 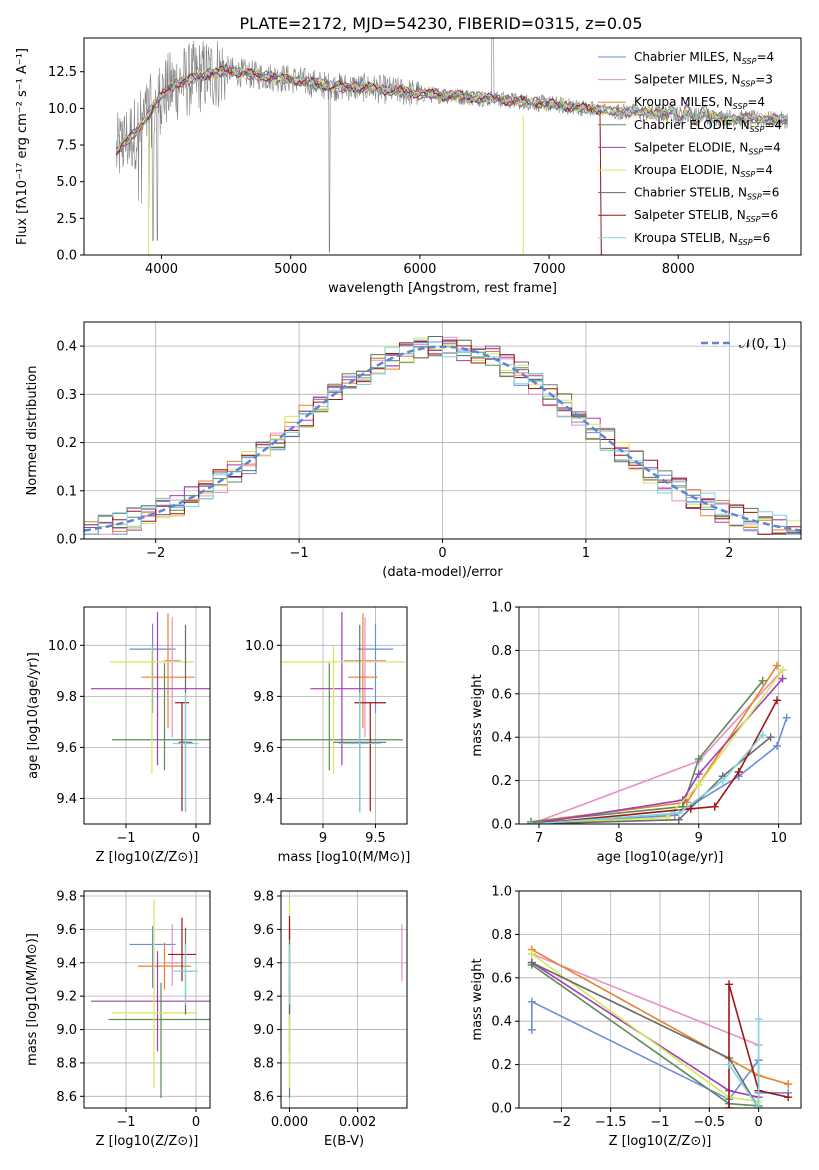 I want to click on legend-label: Kroupa MILES, NSSP=4, so click(x=699, y=103).